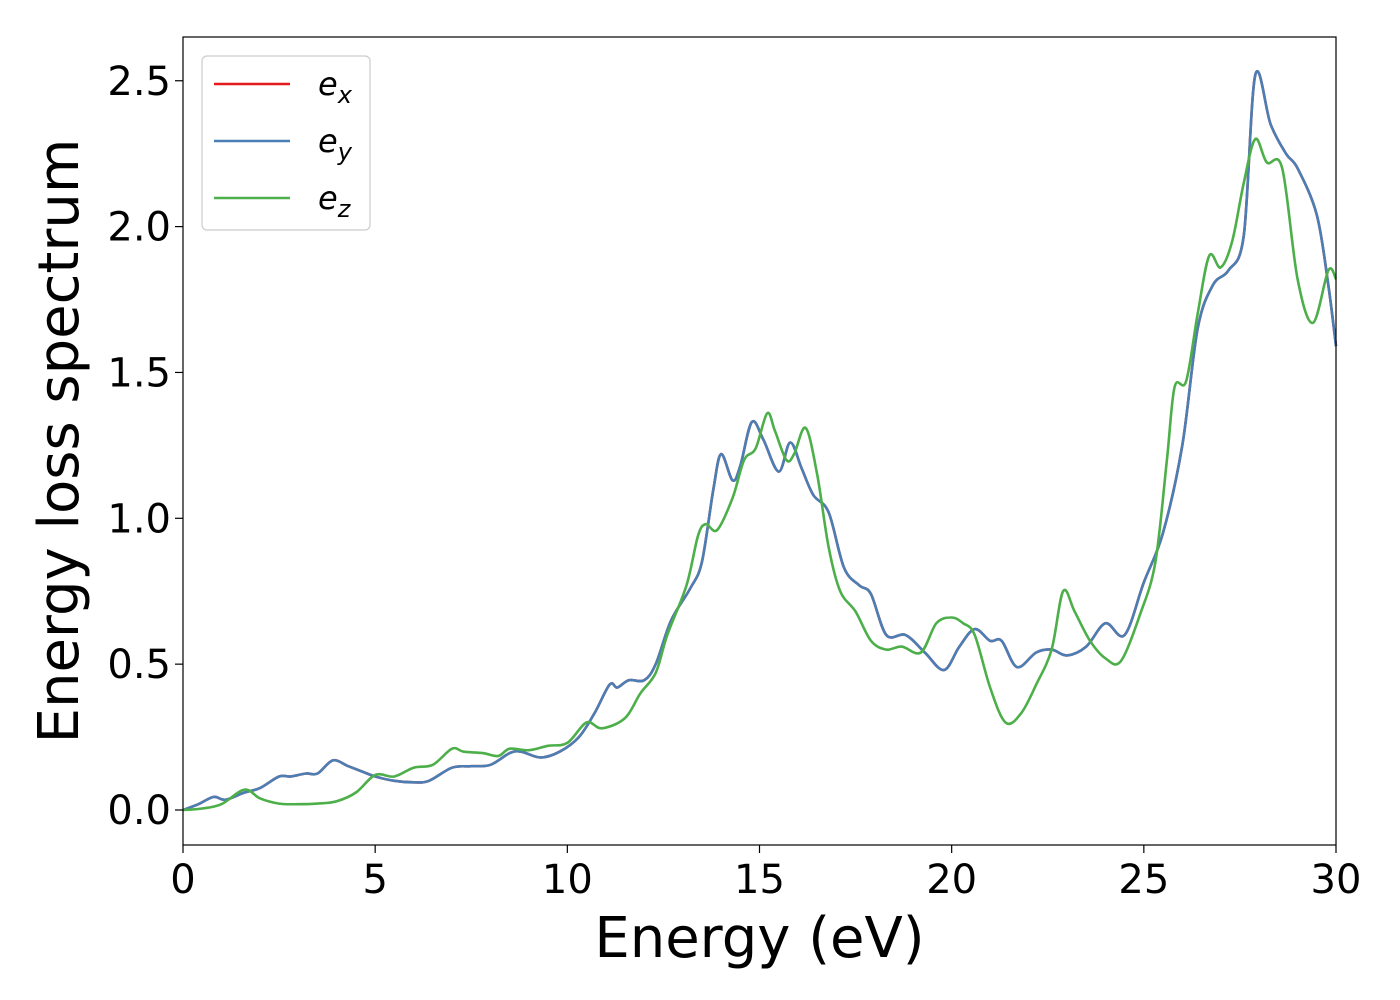 The width and height of the screenshot is (1400, 1000). I want to click on x-tick-label: 25, so click(1143, 880).